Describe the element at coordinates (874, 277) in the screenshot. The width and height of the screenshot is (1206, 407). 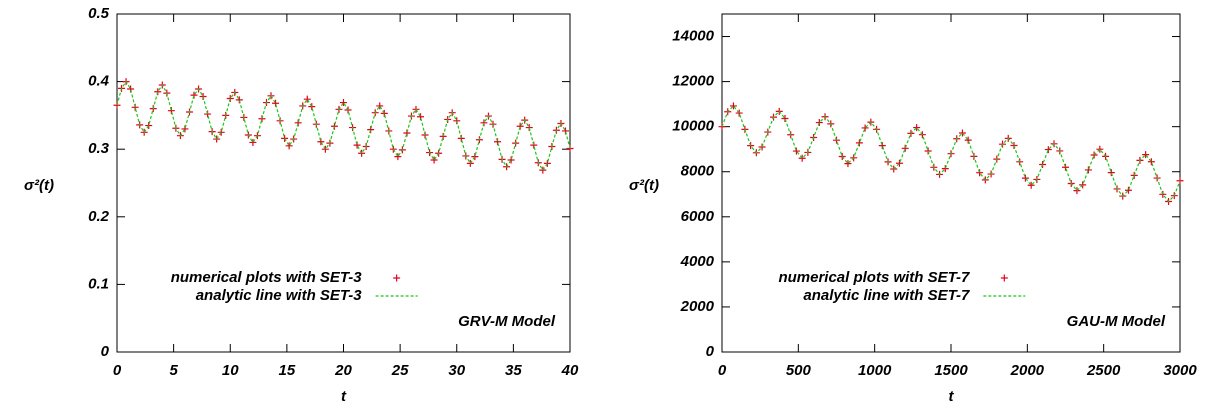
I see `legend-label: numerical plots with SET-7` at that location.